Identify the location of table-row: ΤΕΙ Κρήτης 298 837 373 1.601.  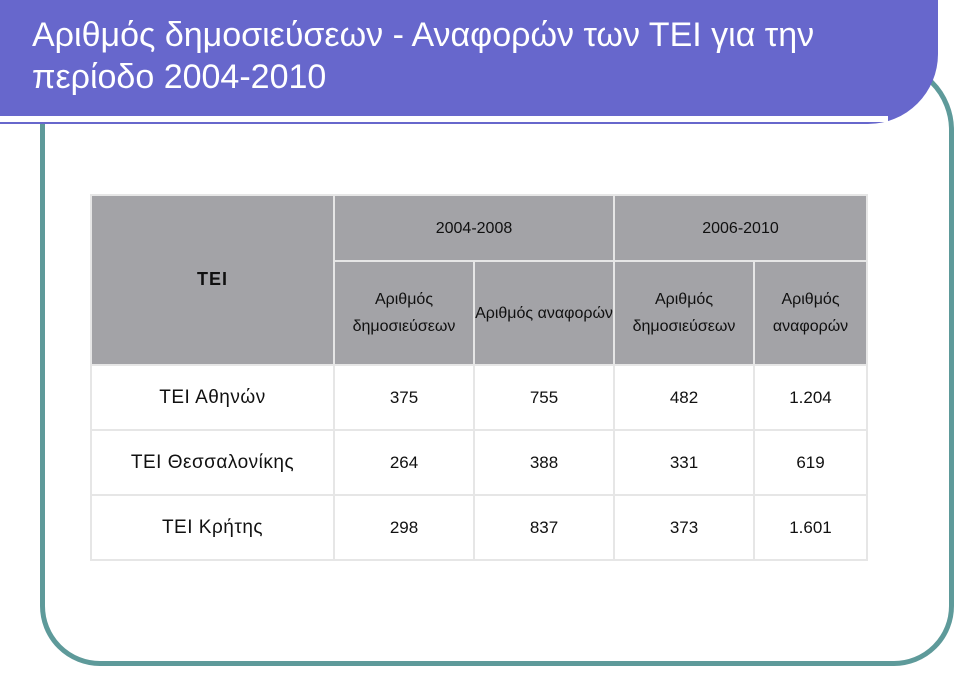
(479, 527).